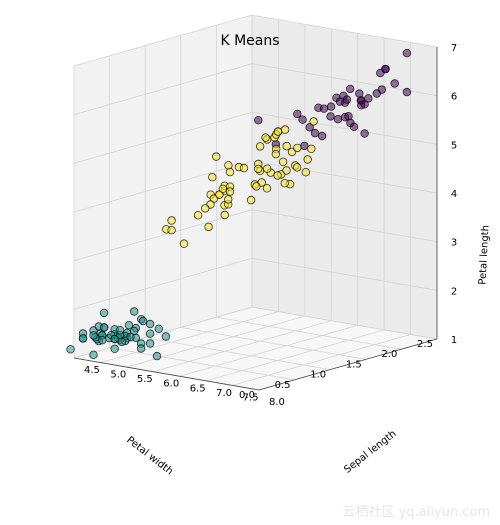  Describe the element at coordinates (198, 388) in the screenshot. I see `y-tick-label: 6.5` at that location.